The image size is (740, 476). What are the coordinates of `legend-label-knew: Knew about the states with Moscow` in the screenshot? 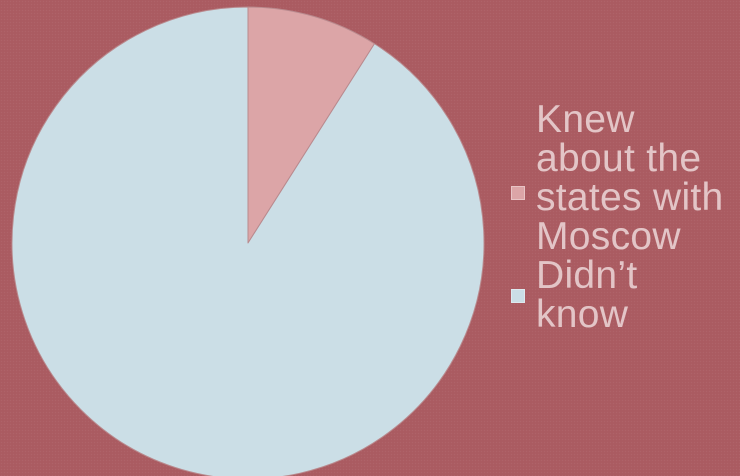 It's located at (630, 178).